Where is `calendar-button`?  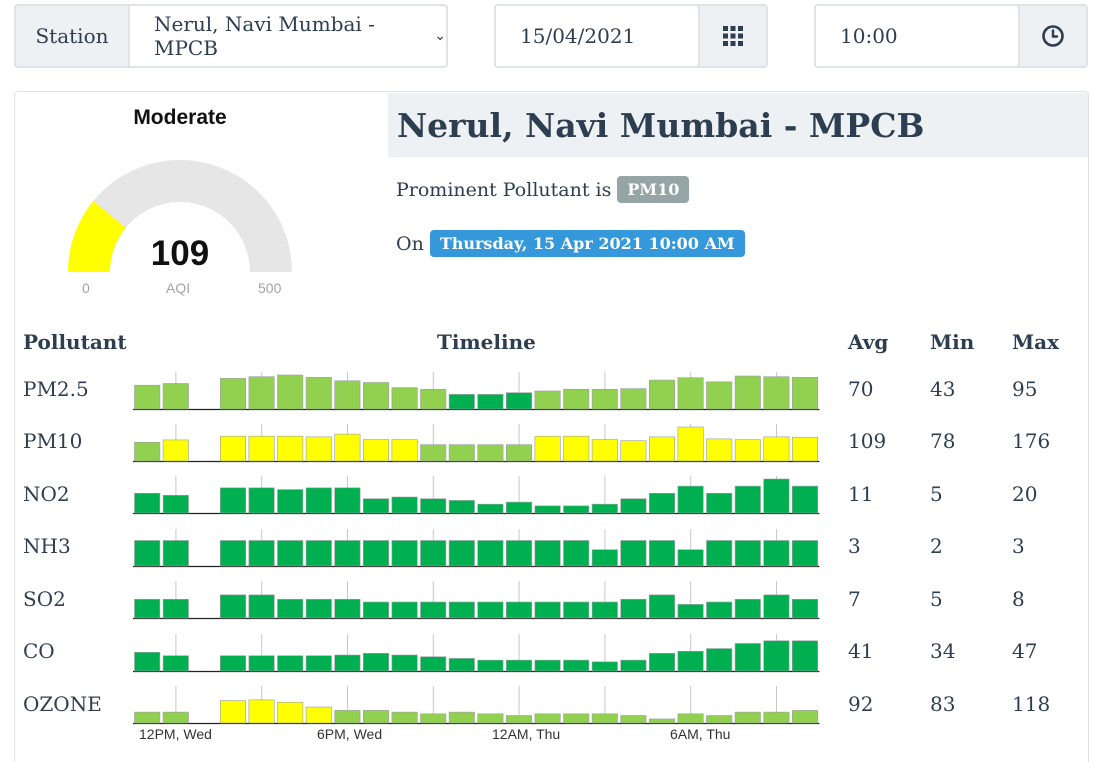
calendar-button is located at coordinates (732, 36).